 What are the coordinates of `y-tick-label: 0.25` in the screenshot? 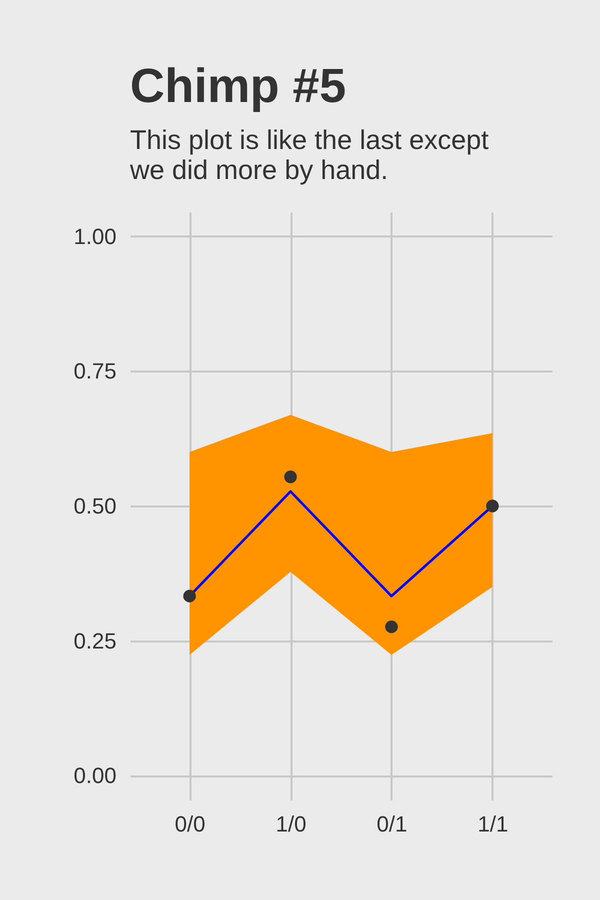 It's located at (95, 641).